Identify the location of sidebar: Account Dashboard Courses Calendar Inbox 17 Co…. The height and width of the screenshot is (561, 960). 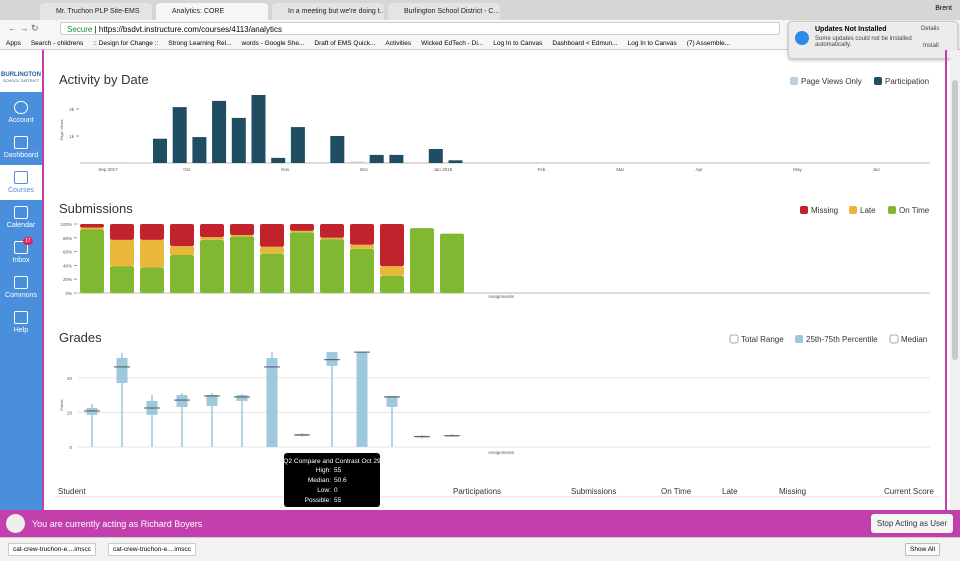
(21, 280).